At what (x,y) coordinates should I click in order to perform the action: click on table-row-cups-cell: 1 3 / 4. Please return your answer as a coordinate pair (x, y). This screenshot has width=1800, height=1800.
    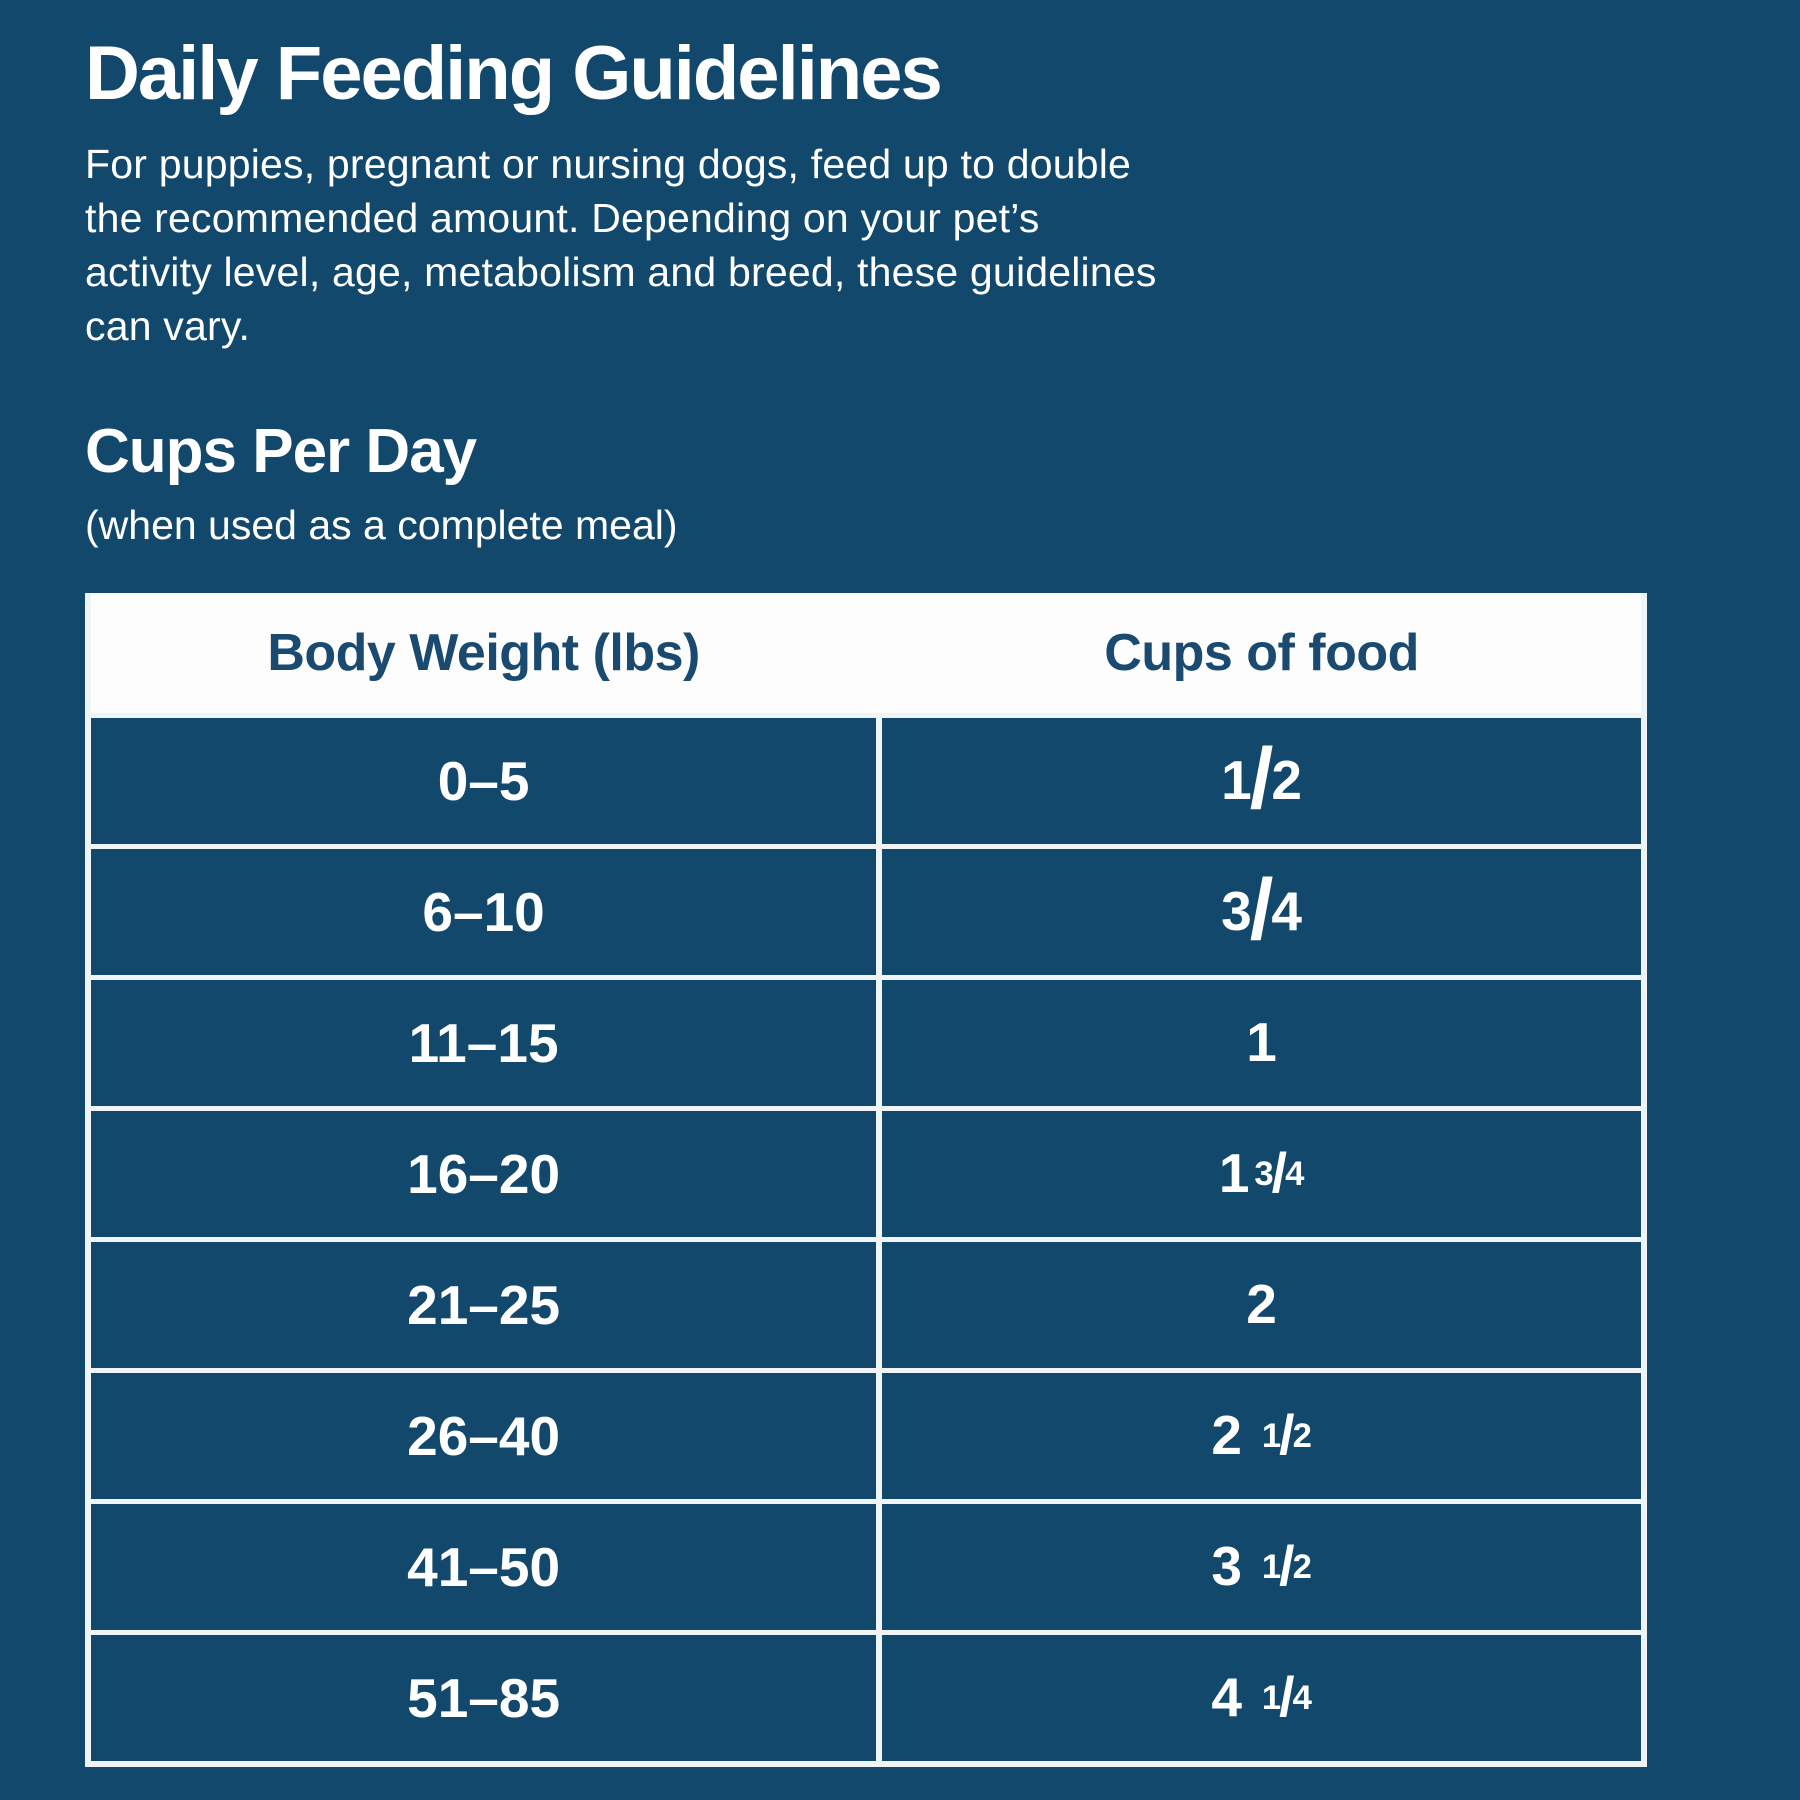
    Looking at the image, I should click on (1261, 1173).